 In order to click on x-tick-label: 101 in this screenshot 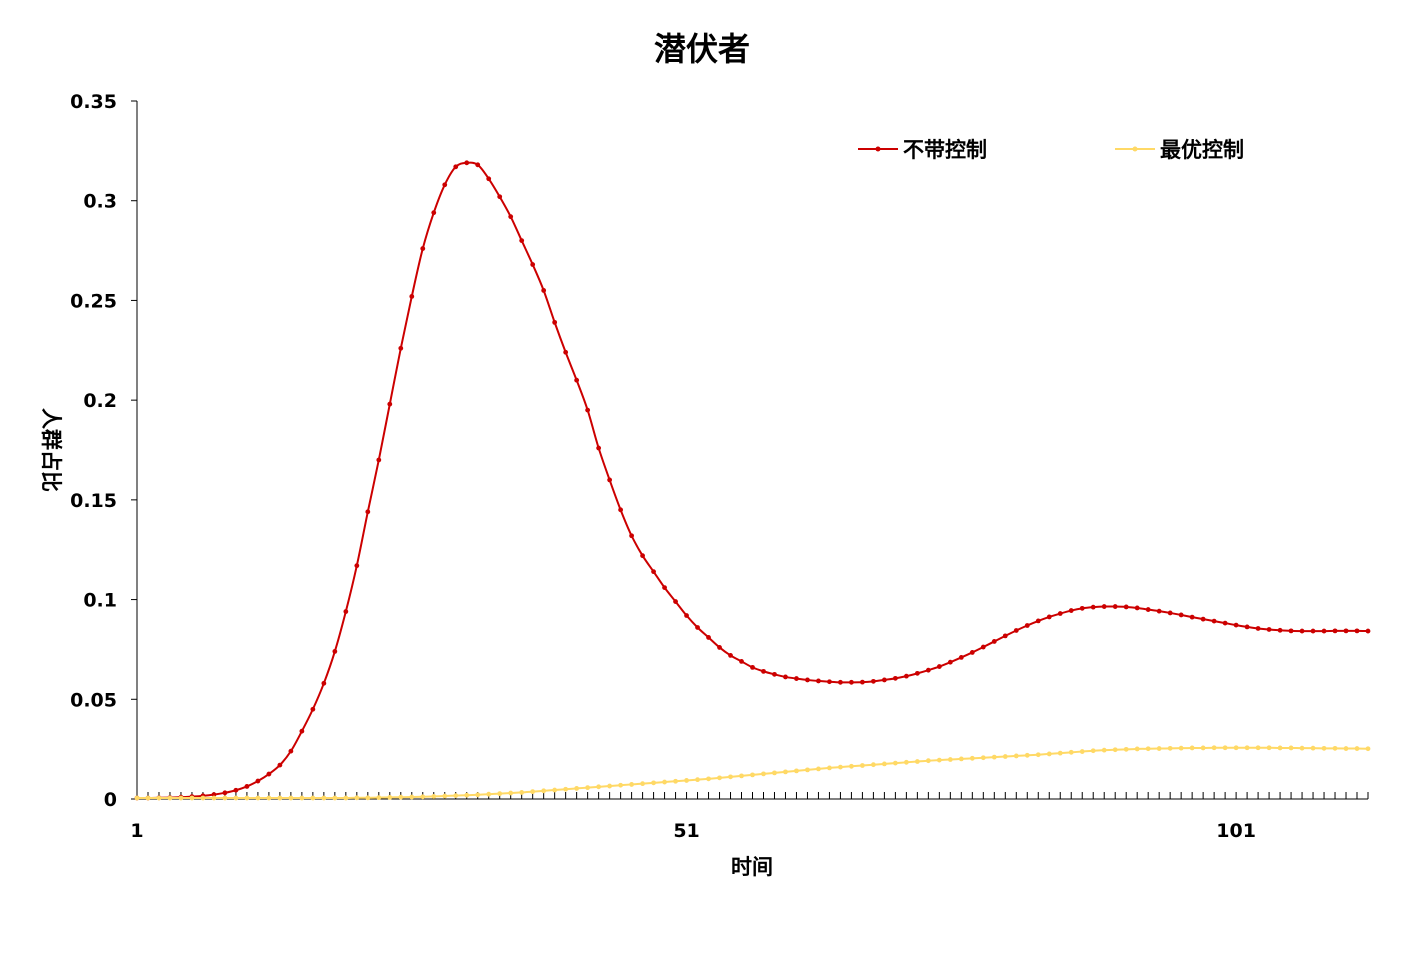, I will do `click(1236, 831)`.